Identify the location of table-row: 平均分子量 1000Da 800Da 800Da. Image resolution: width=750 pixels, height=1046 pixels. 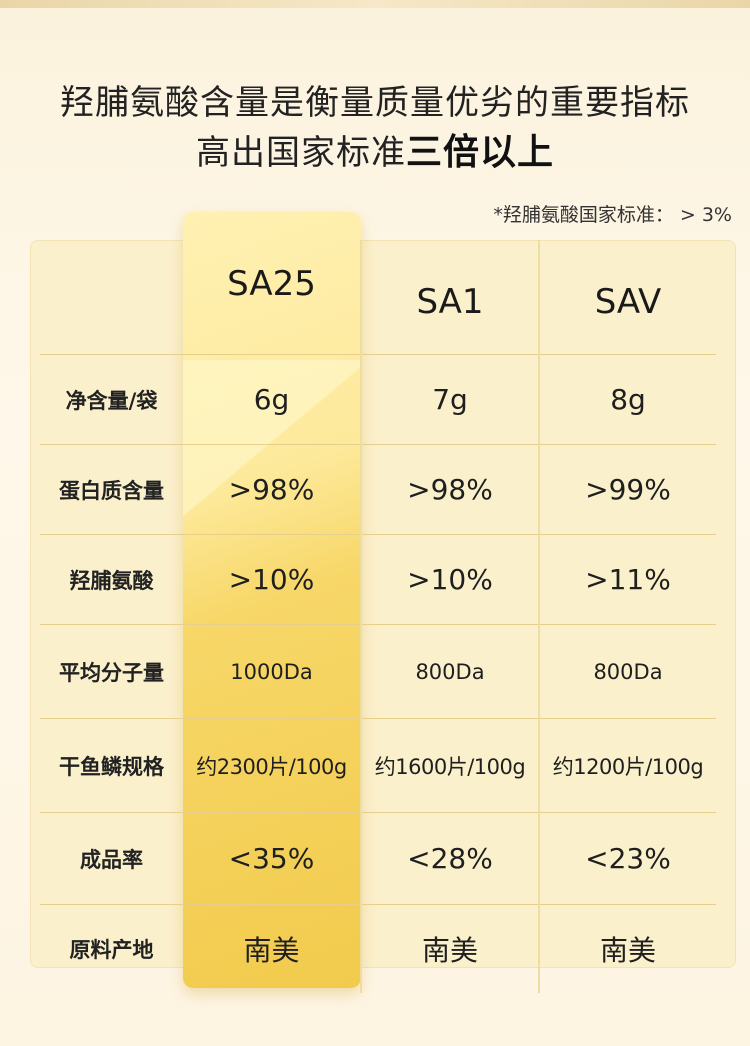
(378, 671).